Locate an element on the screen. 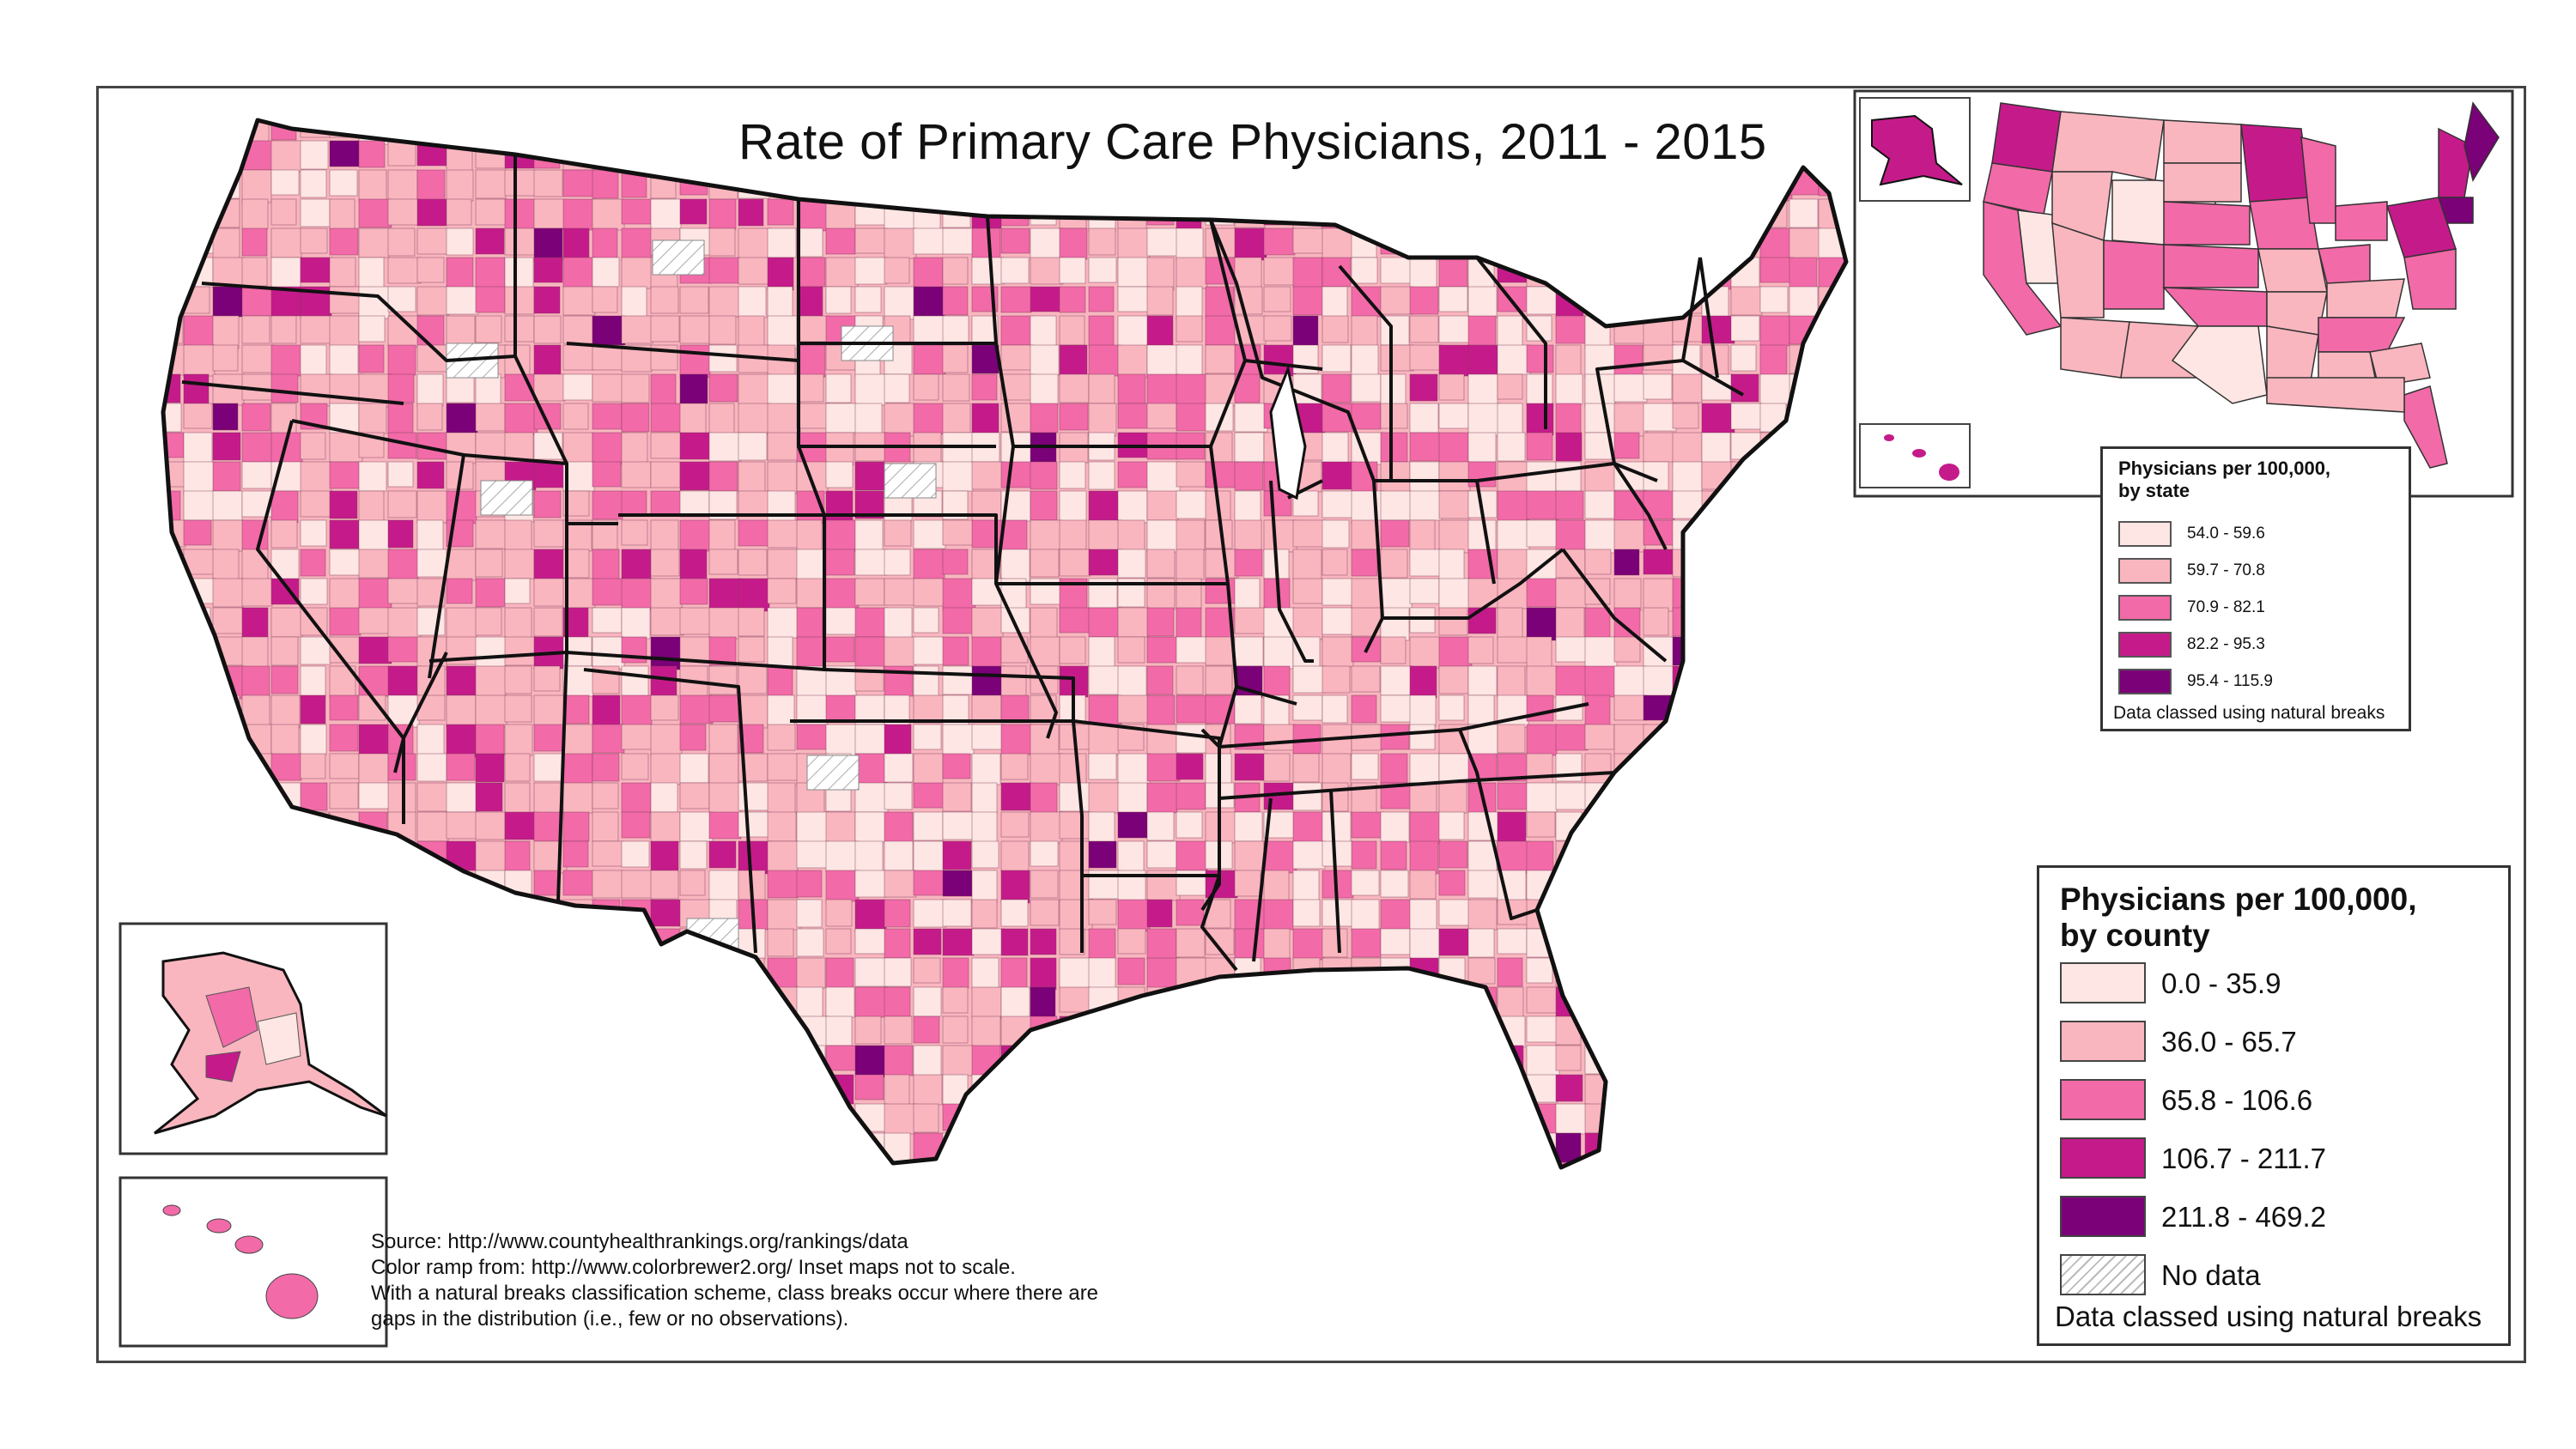 Image resolution: width=2576 pixels, height=1449 pixels. county-legend-swatch is located at coordinates (2103, 1158).